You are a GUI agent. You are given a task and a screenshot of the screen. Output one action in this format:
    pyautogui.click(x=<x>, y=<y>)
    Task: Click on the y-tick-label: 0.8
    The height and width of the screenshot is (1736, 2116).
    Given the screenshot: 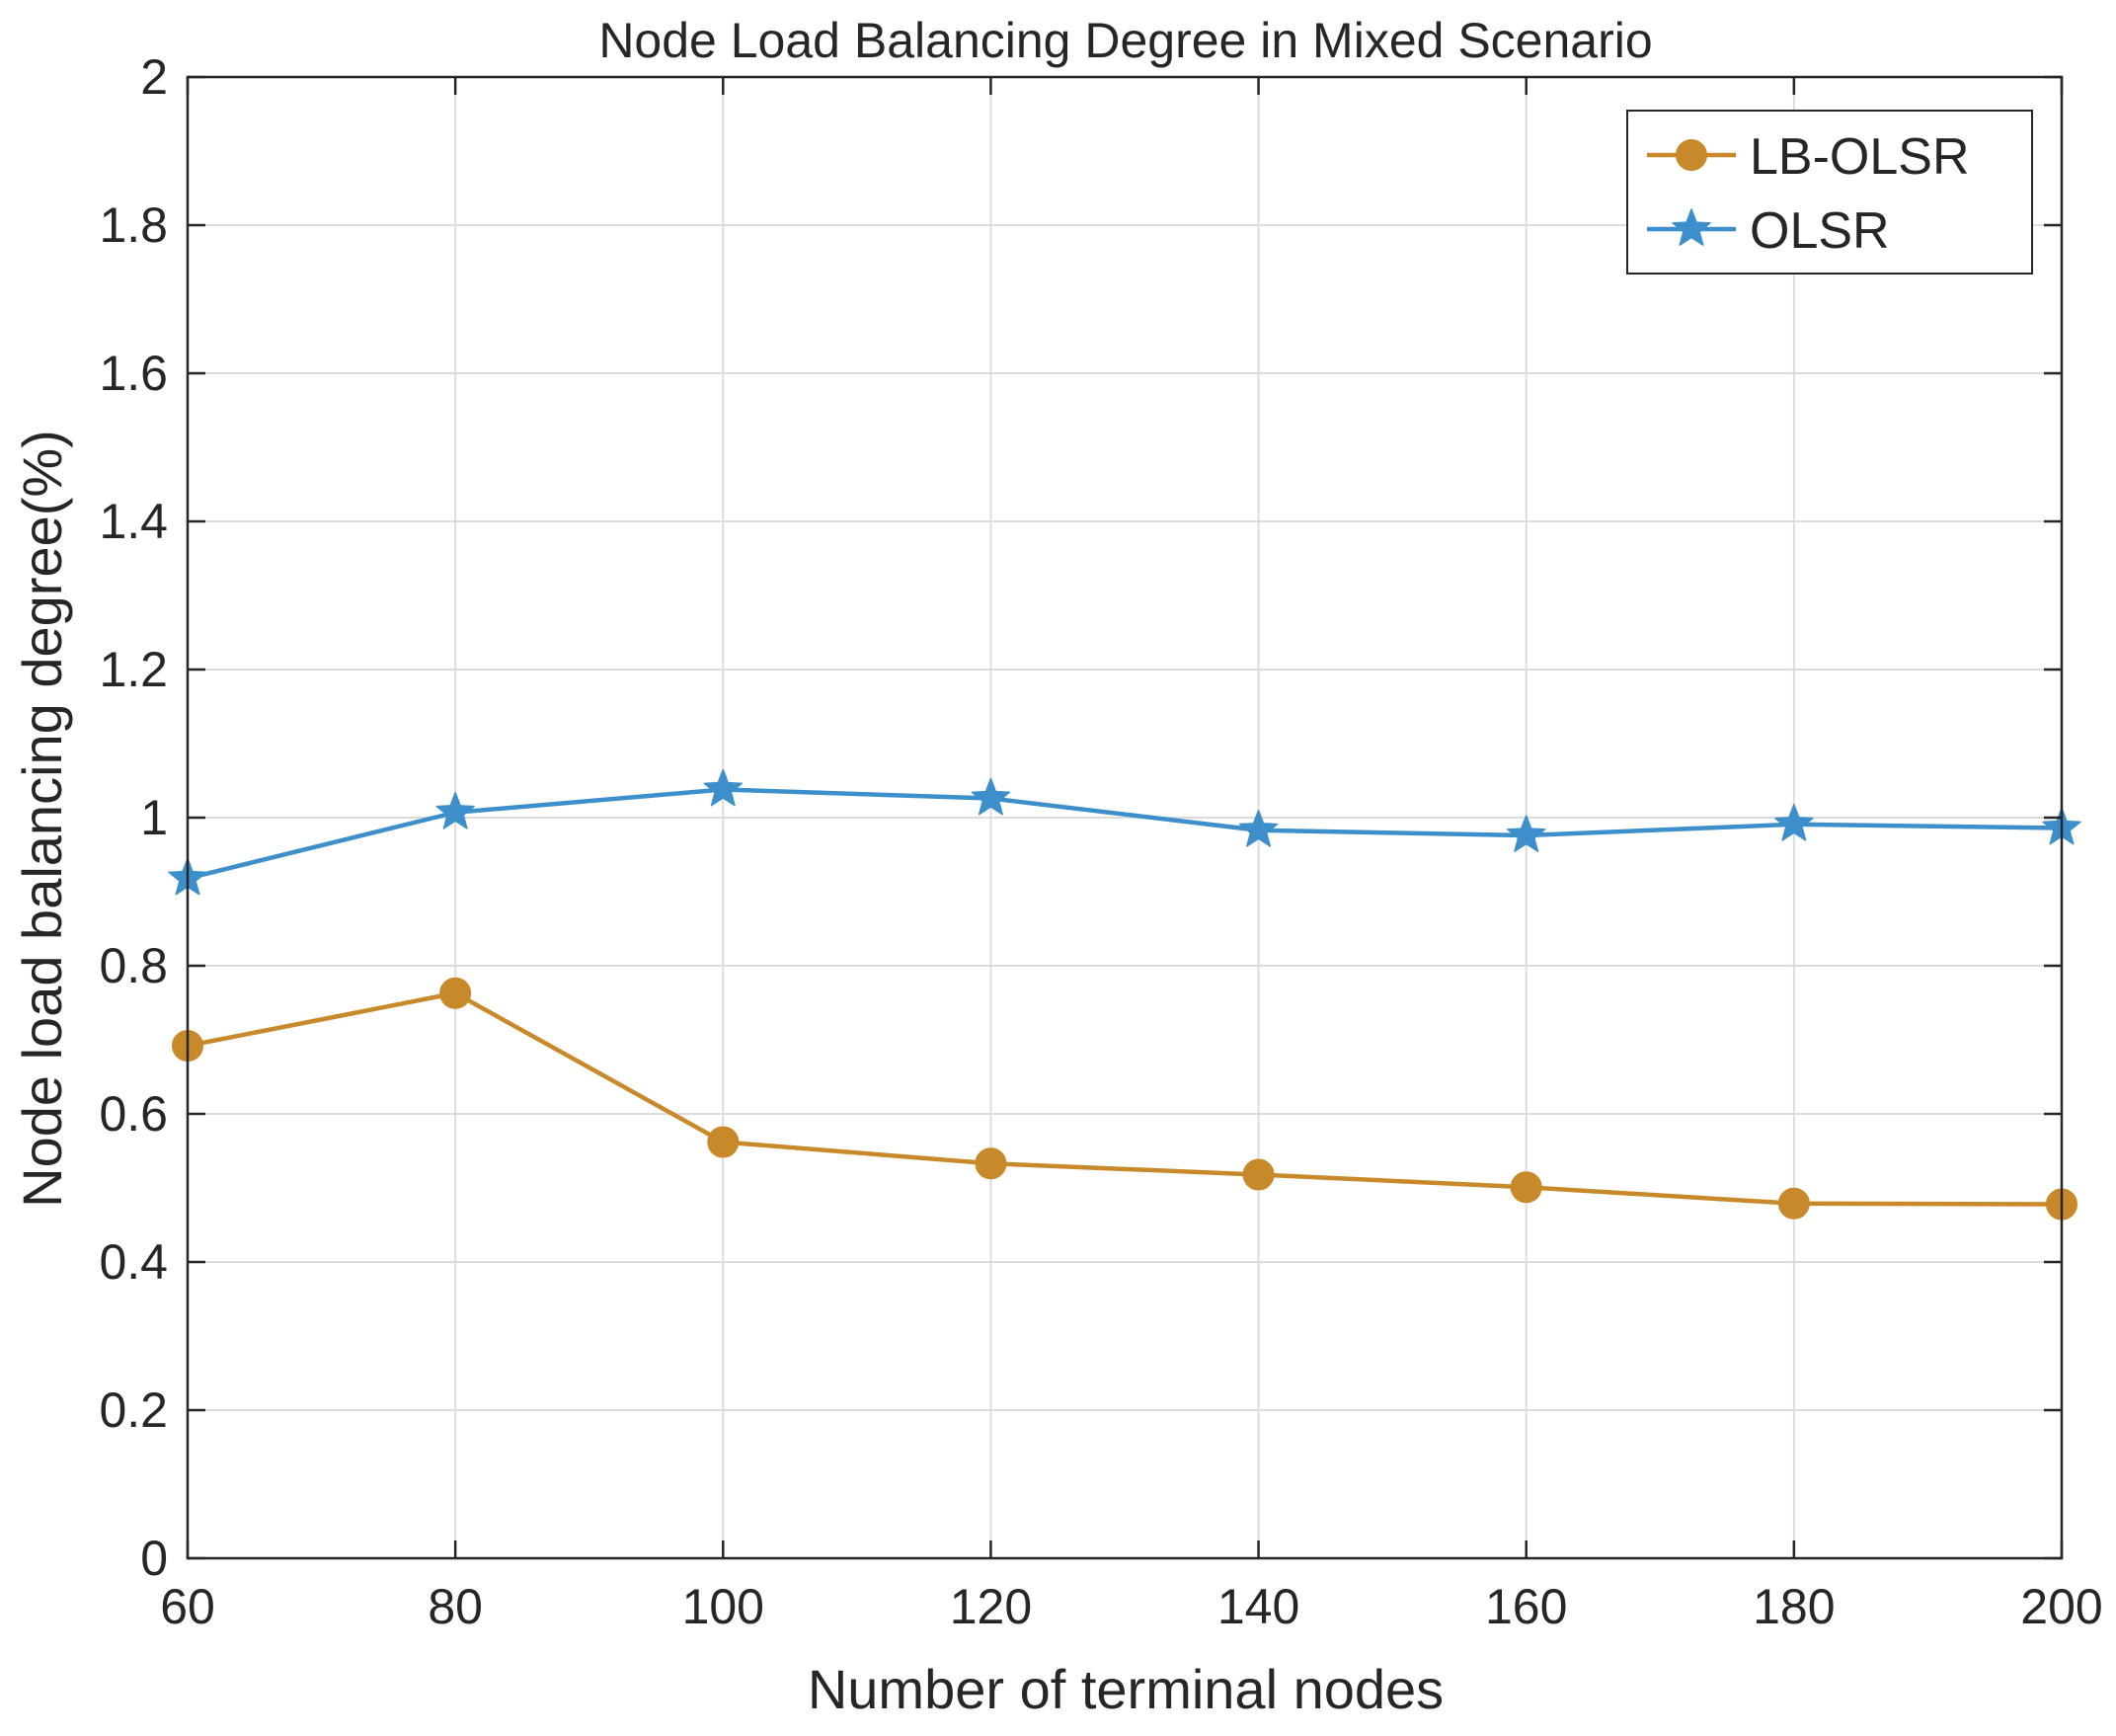 What is the action you would take?
    pyautogui.click(x=133, y=966)
    